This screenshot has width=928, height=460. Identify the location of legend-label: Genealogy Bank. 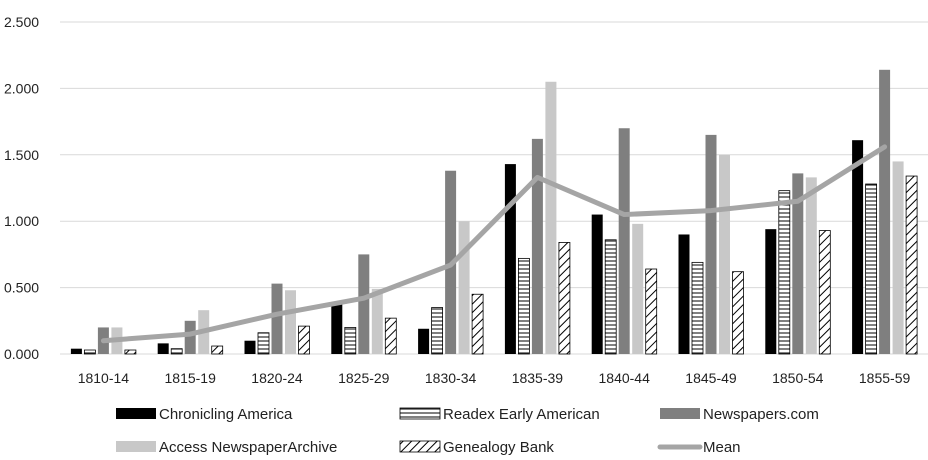
(498, 447).